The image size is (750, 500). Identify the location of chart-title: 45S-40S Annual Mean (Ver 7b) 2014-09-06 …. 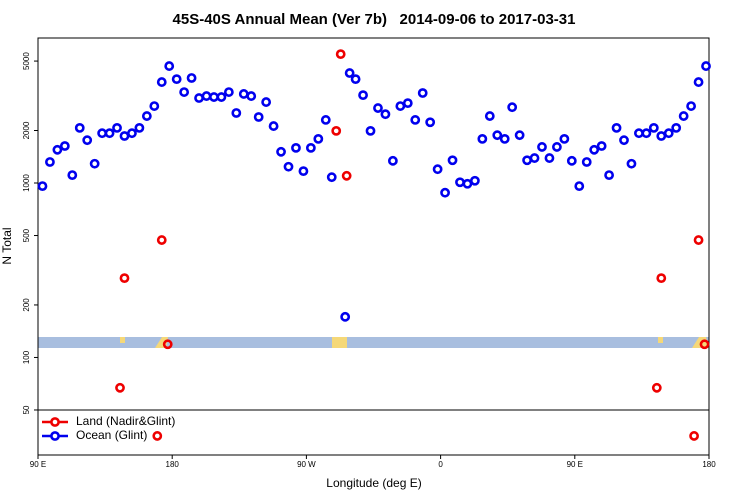
(374, 19).